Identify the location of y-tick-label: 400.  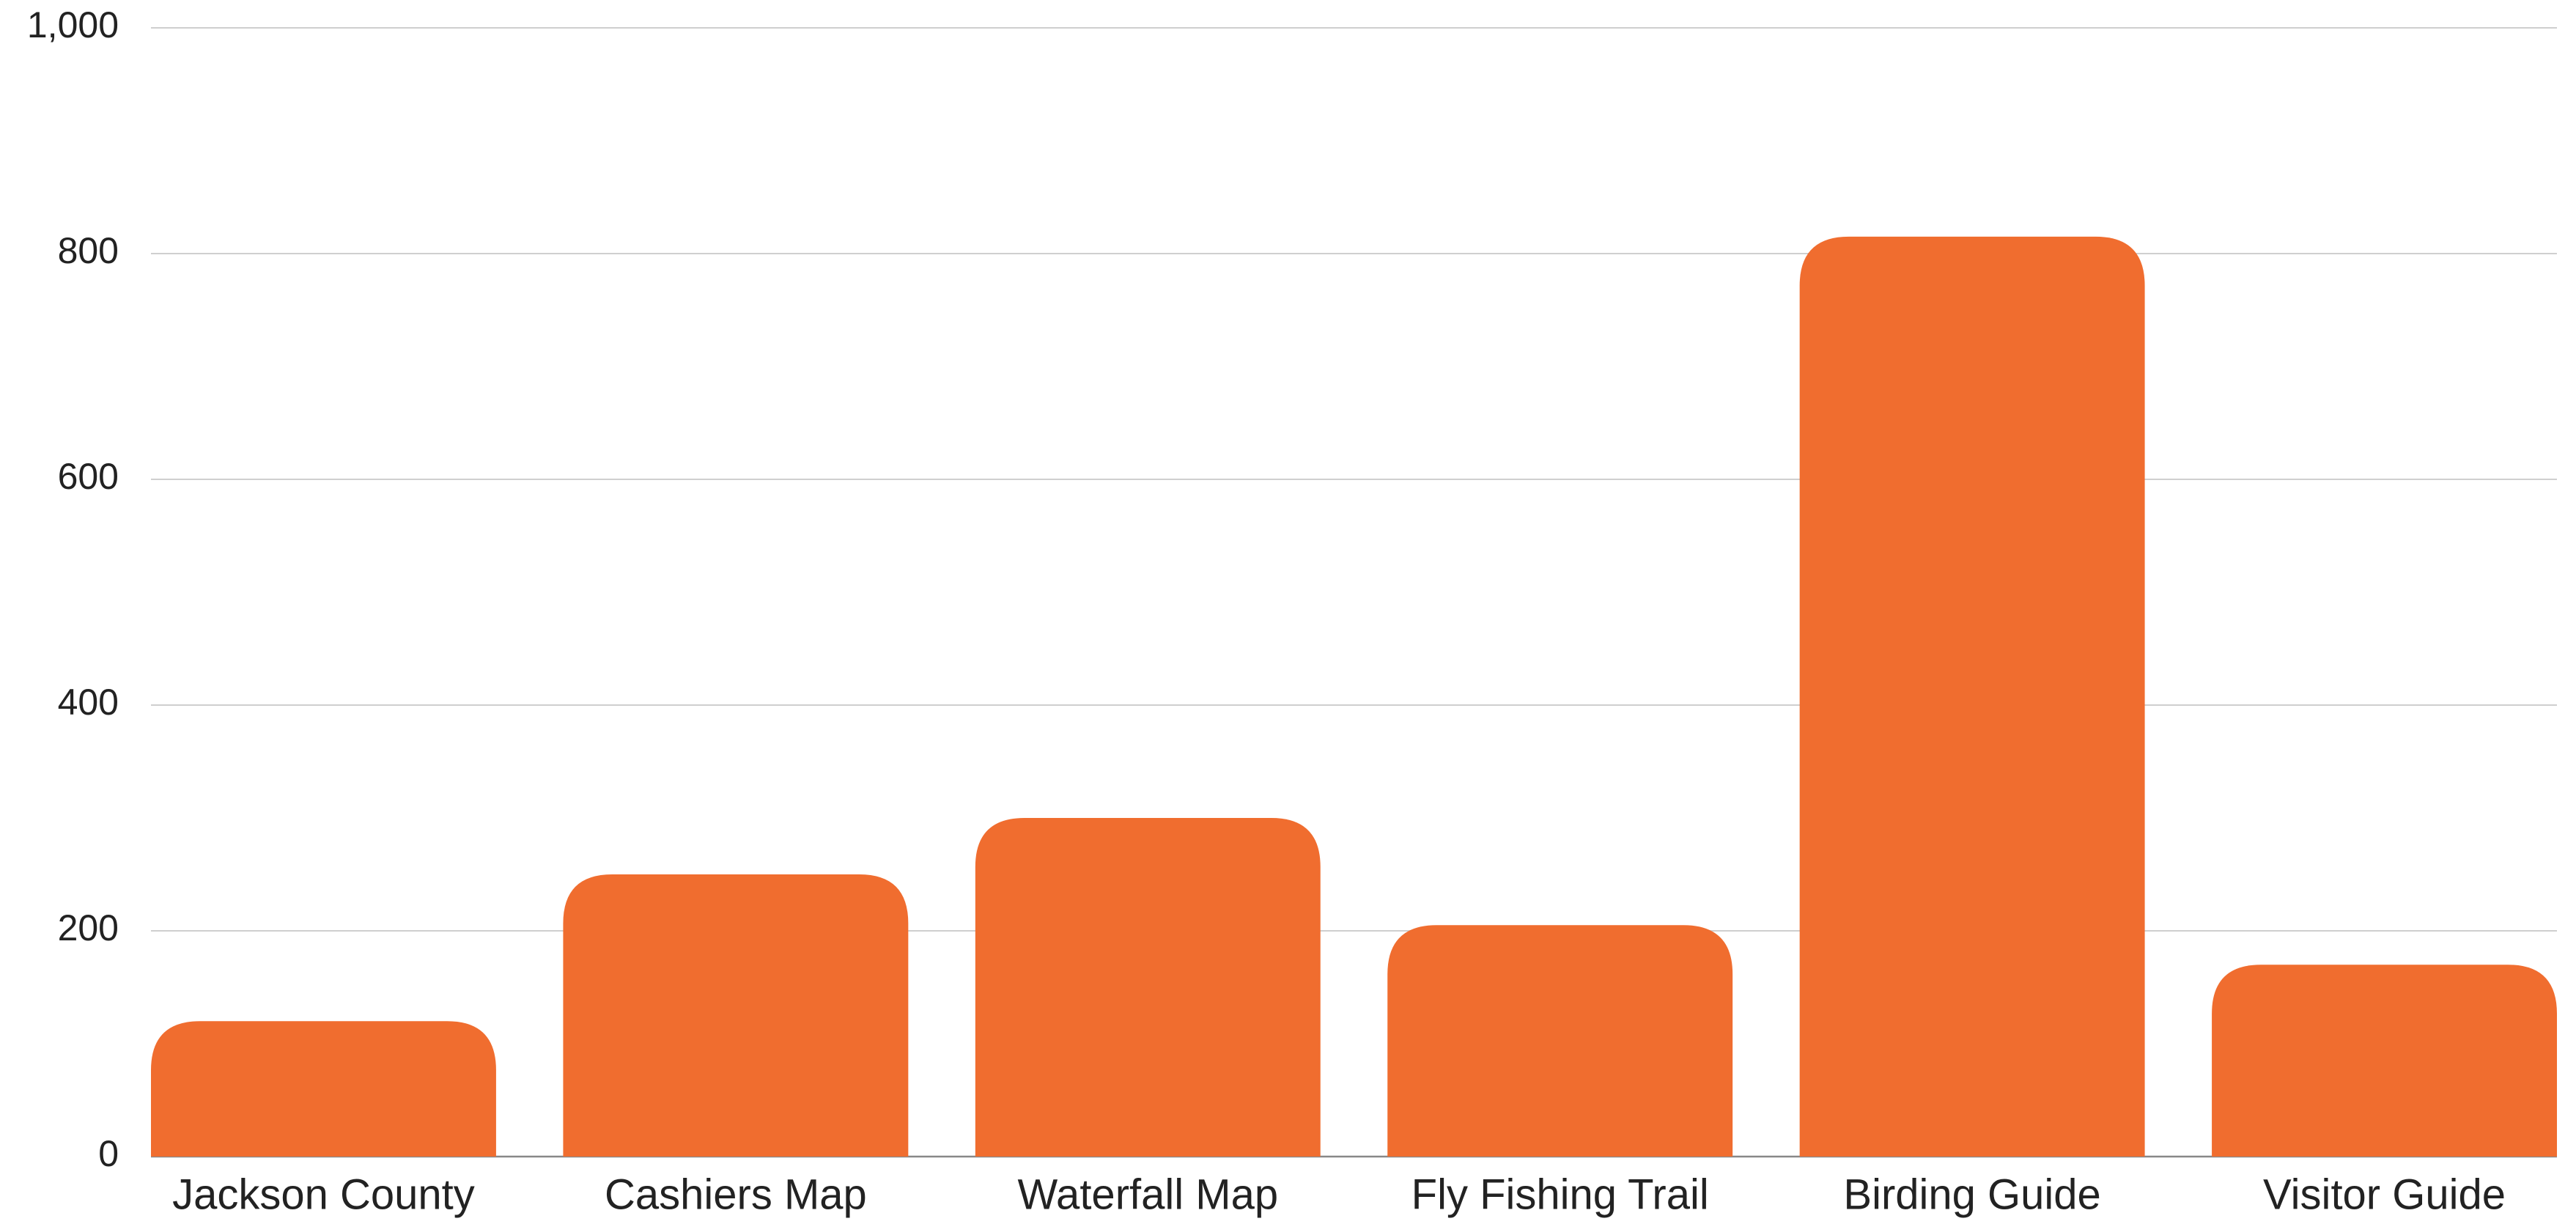
(88, 702).